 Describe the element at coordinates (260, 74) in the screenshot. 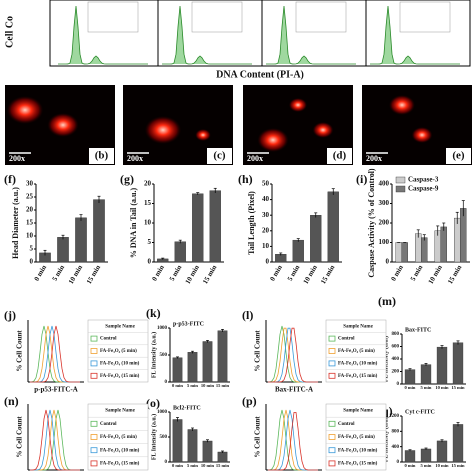

I see `x-axis-label: DNA Content (PI-A)` at that location.